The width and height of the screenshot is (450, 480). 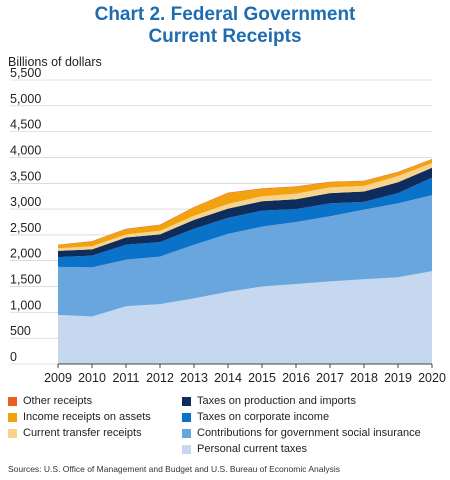 What do you see at coordinates (194, 378) in the screenshot?
I see `x-tick-label: 2013` at bounding box center [194, 378].